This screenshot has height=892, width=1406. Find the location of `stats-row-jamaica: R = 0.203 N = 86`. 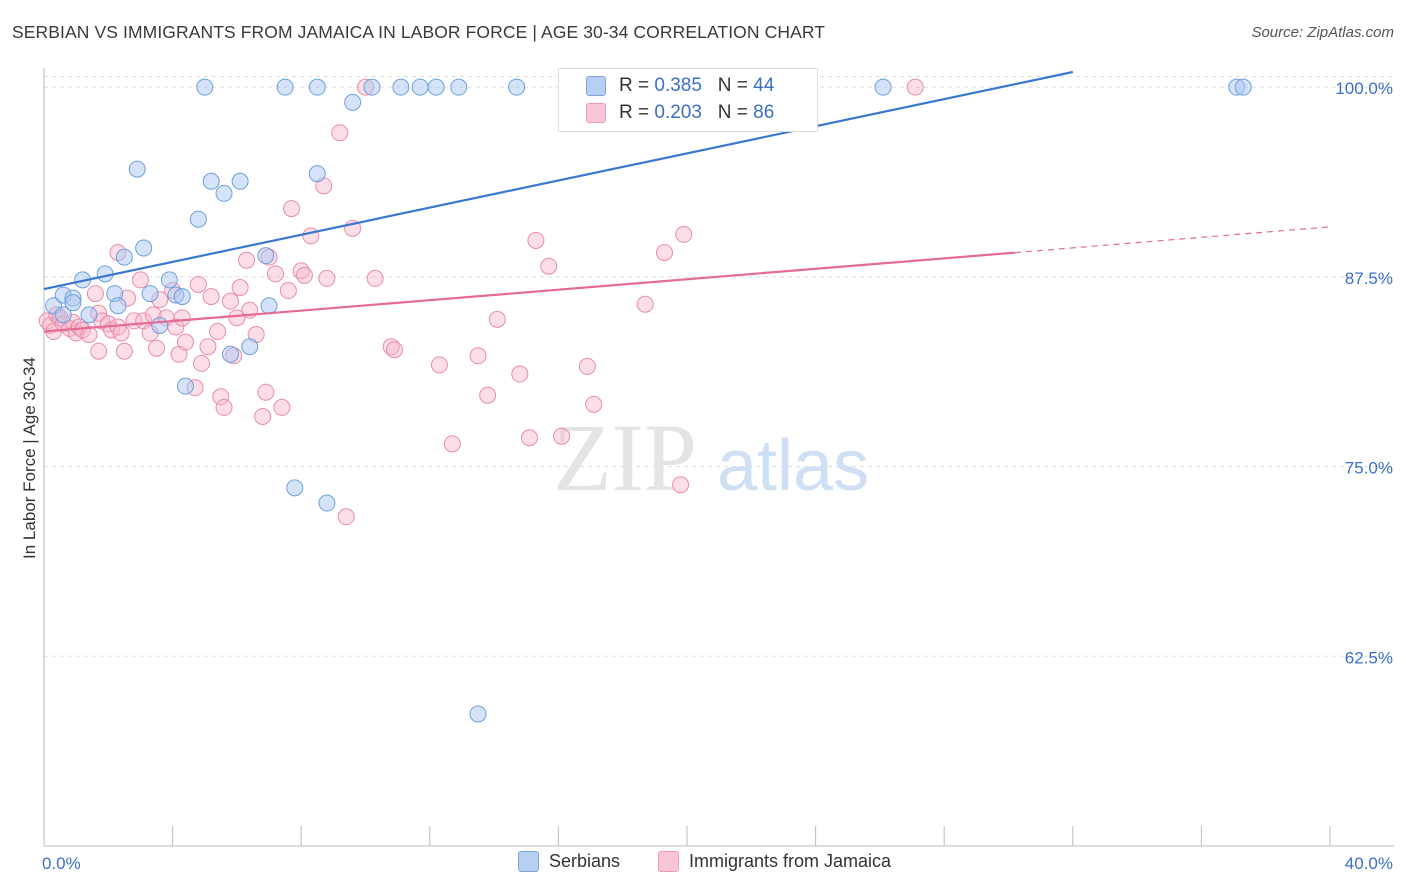

stats-row-jamaica: R = 0.203 N = 86 is located at coordinates (680, 113).